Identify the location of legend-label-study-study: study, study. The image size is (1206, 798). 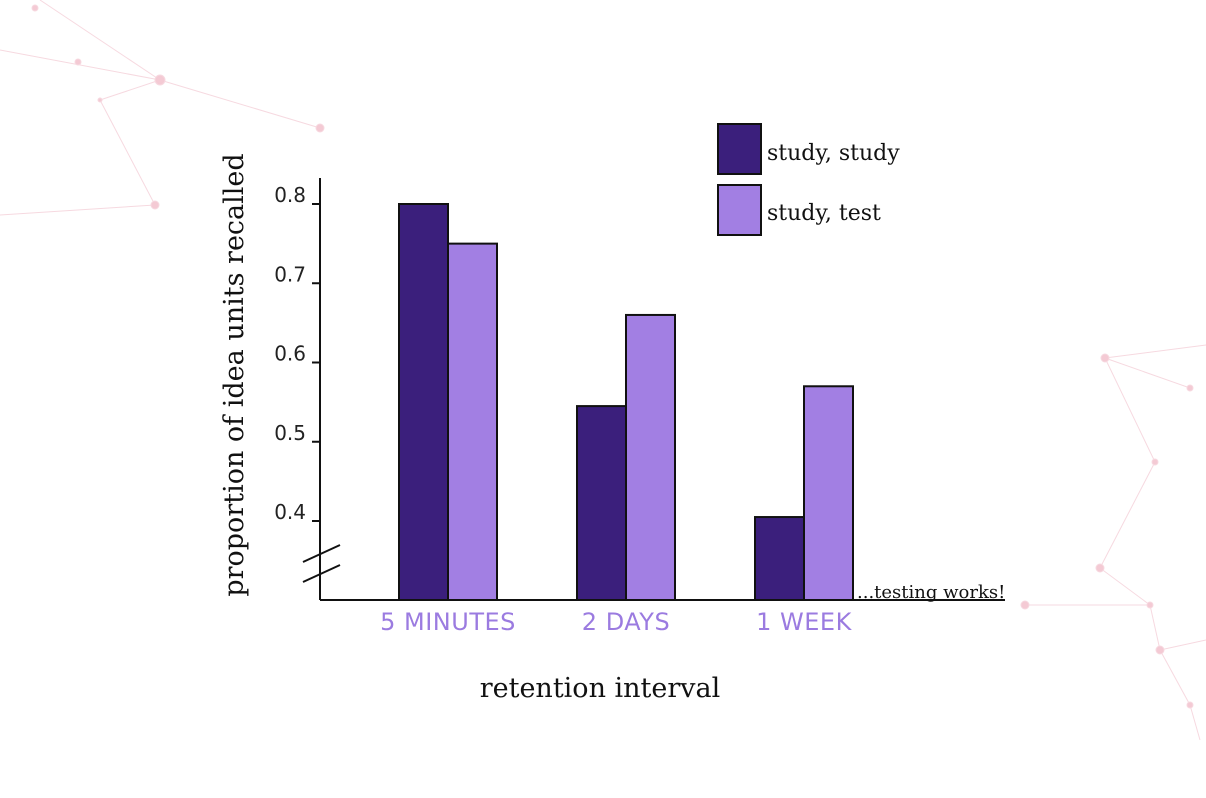
(833, 153).